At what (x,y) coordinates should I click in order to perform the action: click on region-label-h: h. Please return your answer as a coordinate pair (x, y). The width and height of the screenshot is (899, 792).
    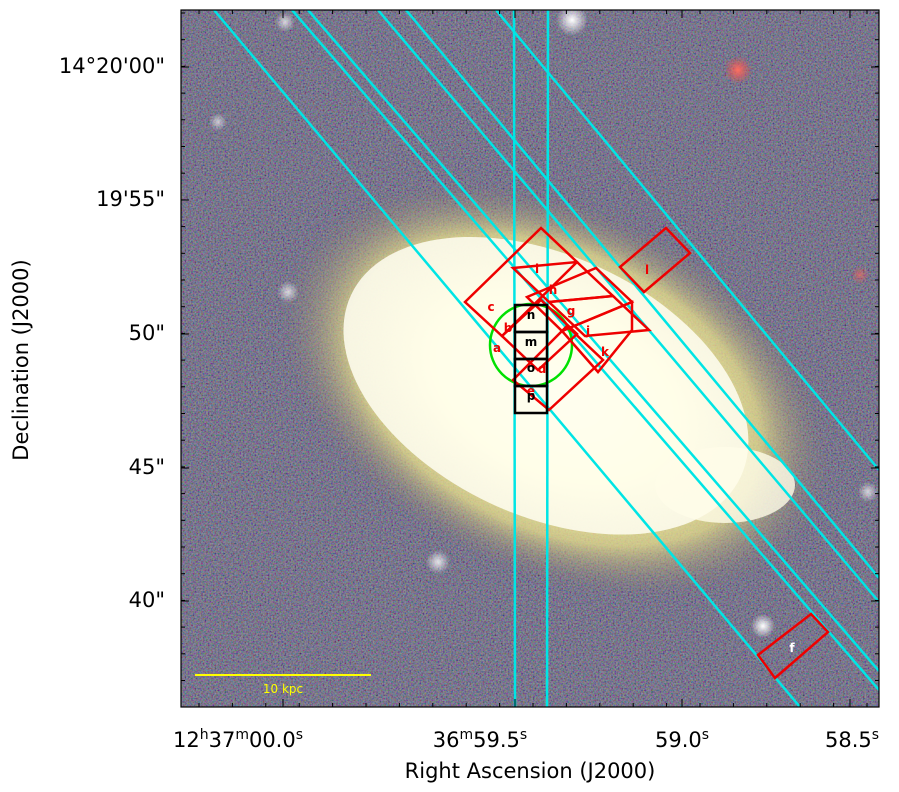
    Looking at the image, I should click on (553, 290).